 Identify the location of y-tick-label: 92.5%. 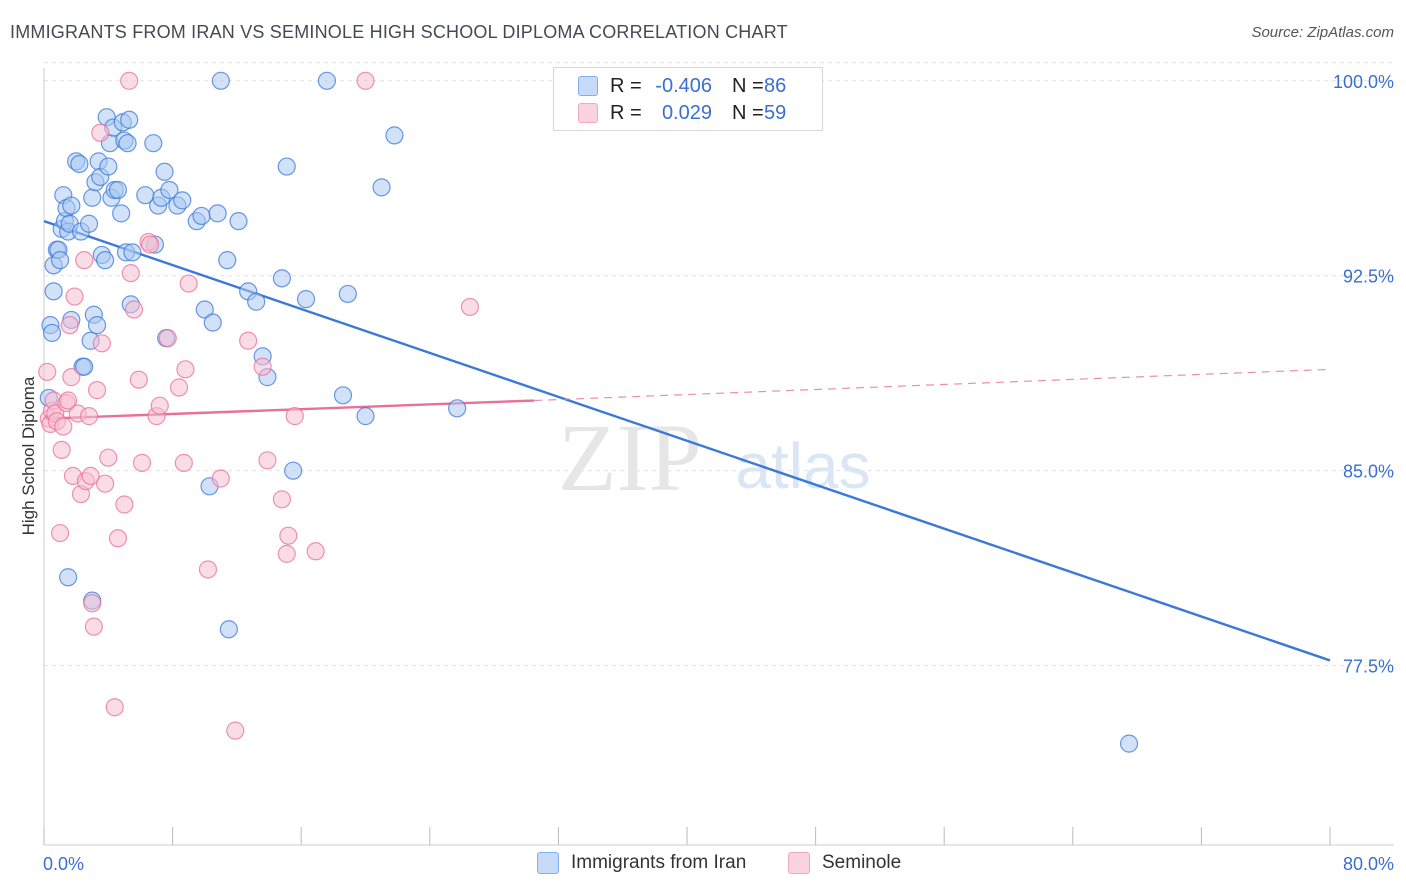
(1368, 277).